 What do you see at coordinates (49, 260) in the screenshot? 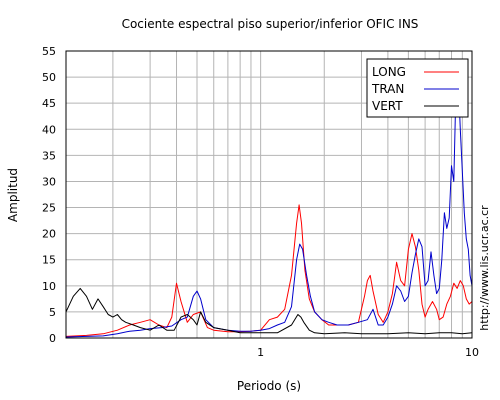
I see `y-tick-label: 15` at bounding box center [49, 260].